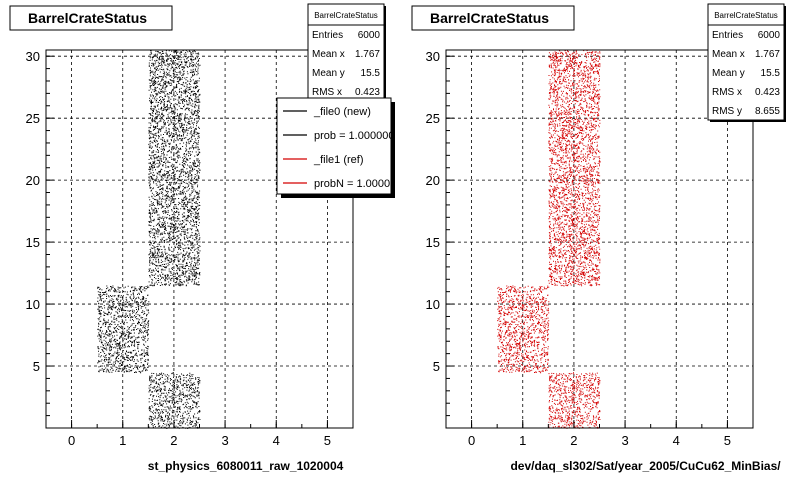  Describe the element at coordinates (246, 466) in the screenshot. I see `x-axis-label: st_physics_6080011_raw_1020004` at that location.